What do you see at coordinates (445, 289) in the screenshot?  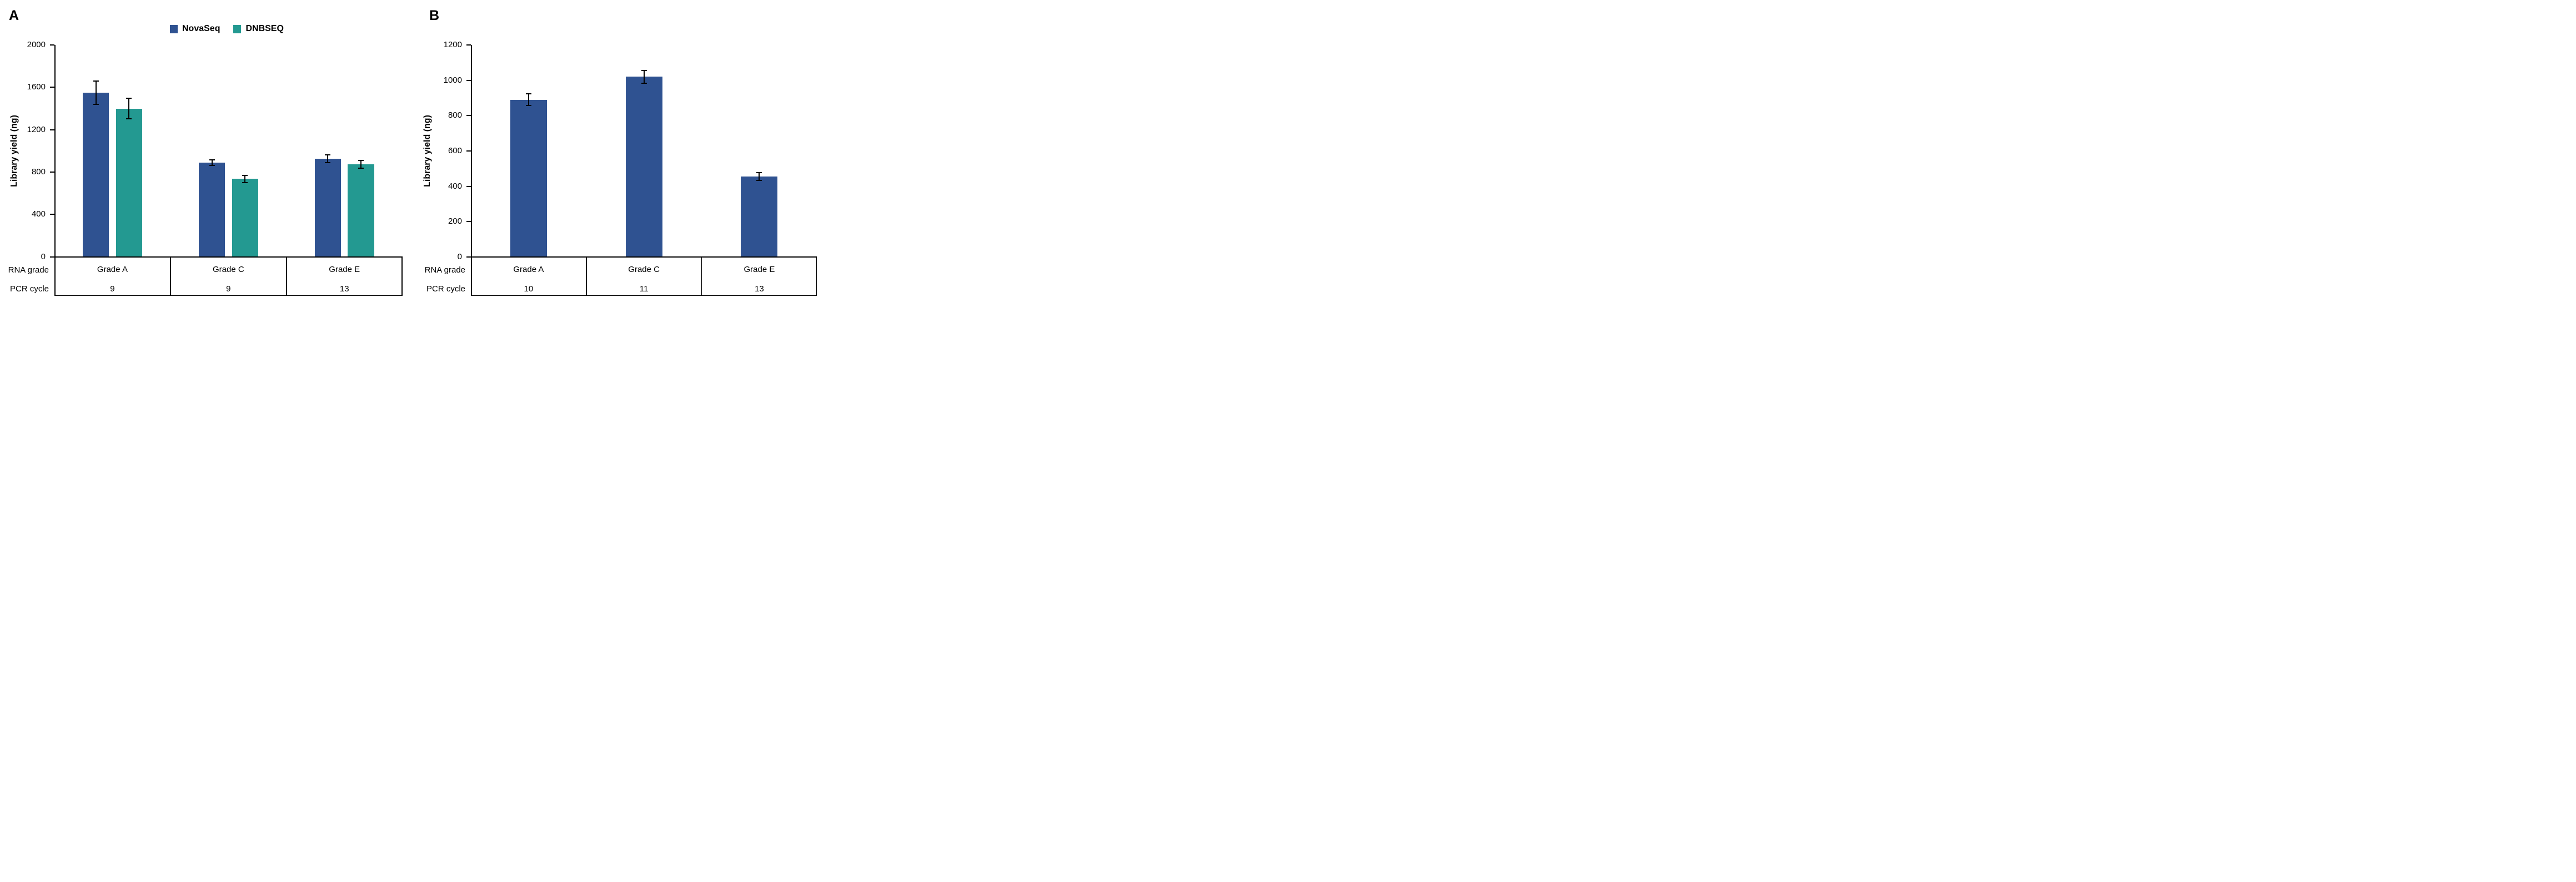 I see `row-label-pcr-cycle-b: PCR cycle` at bounding box center [445, 289].